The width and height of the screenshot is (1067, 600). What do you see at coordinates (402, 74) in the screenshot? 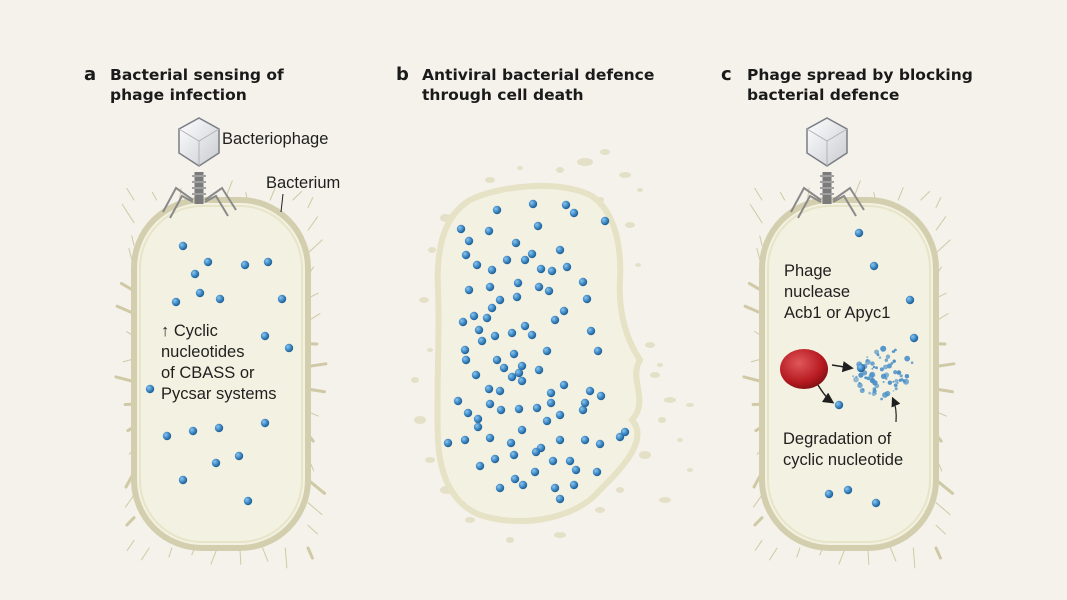
I see `panel-b-letter: b` at bounding box center [402, 74].